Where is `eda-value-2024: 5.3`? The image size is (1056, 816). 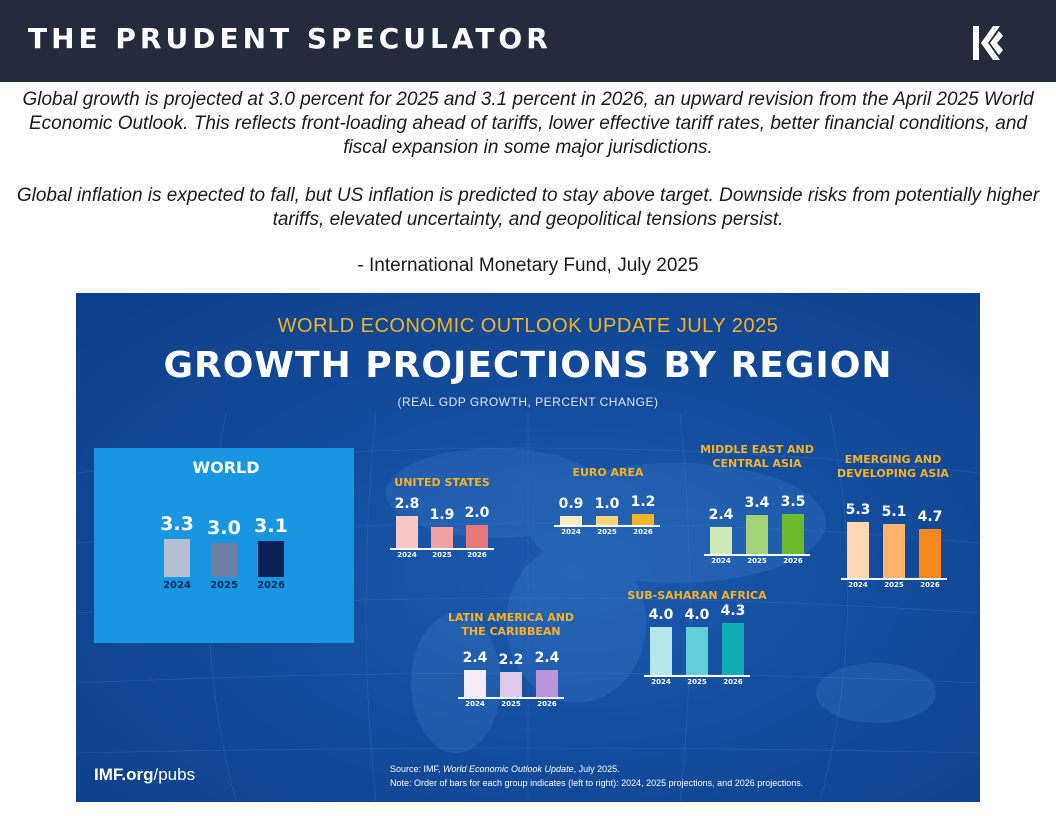
eda-value-2024: 5.3 is located at coordinates (858, 510).